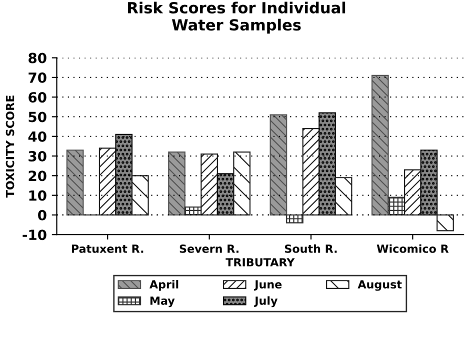 Image resolution: width=473 pixels, height=340 pixels. What do you see at coordinates (37, 156) in the screenshot?
I see `y-tick-label: 30` at bounding box center [37, 156].